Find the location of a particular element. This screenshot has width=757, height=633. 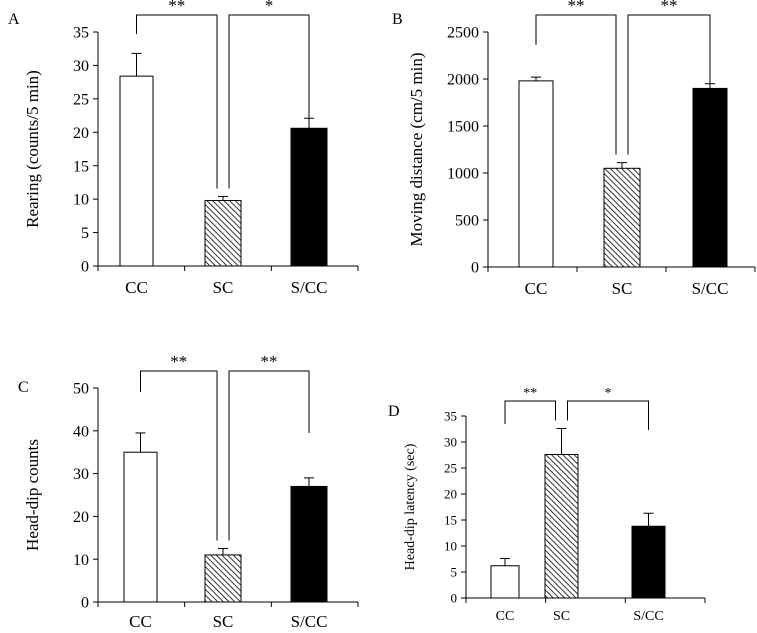

y-tick-label: 50 is located at coordinates (81, 389).